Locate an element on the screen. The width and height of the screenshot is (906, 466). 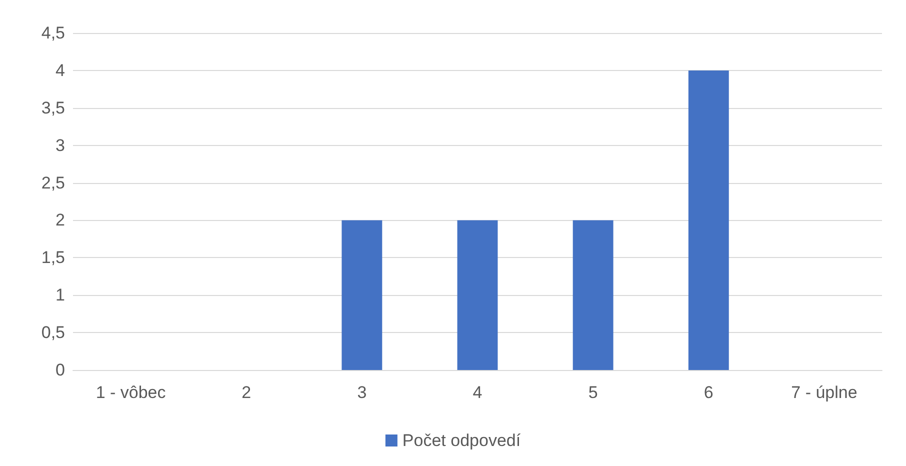
x-tick-label: 2 is located at coordinates (247, 392).